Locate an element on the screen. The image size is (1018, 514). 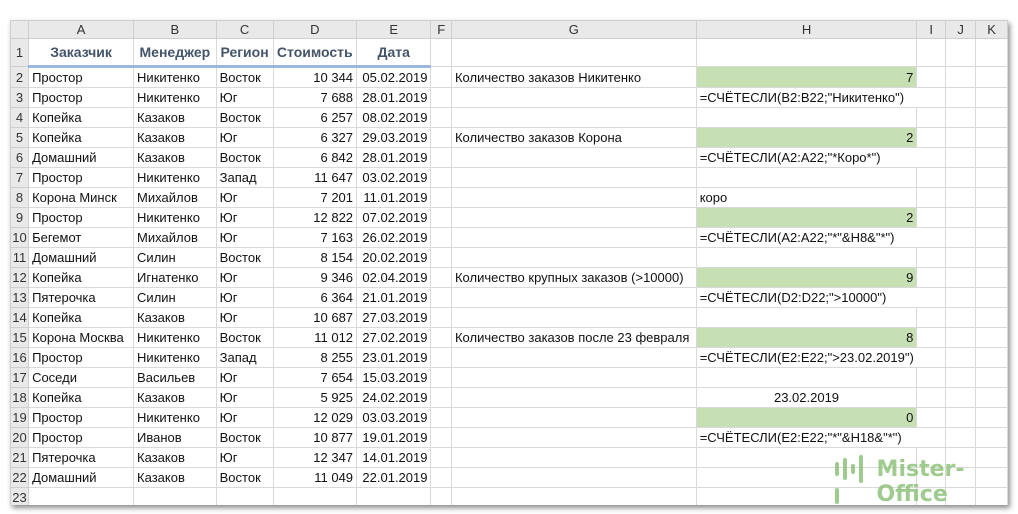
cell-I9 is located at coordinates (931, 217).